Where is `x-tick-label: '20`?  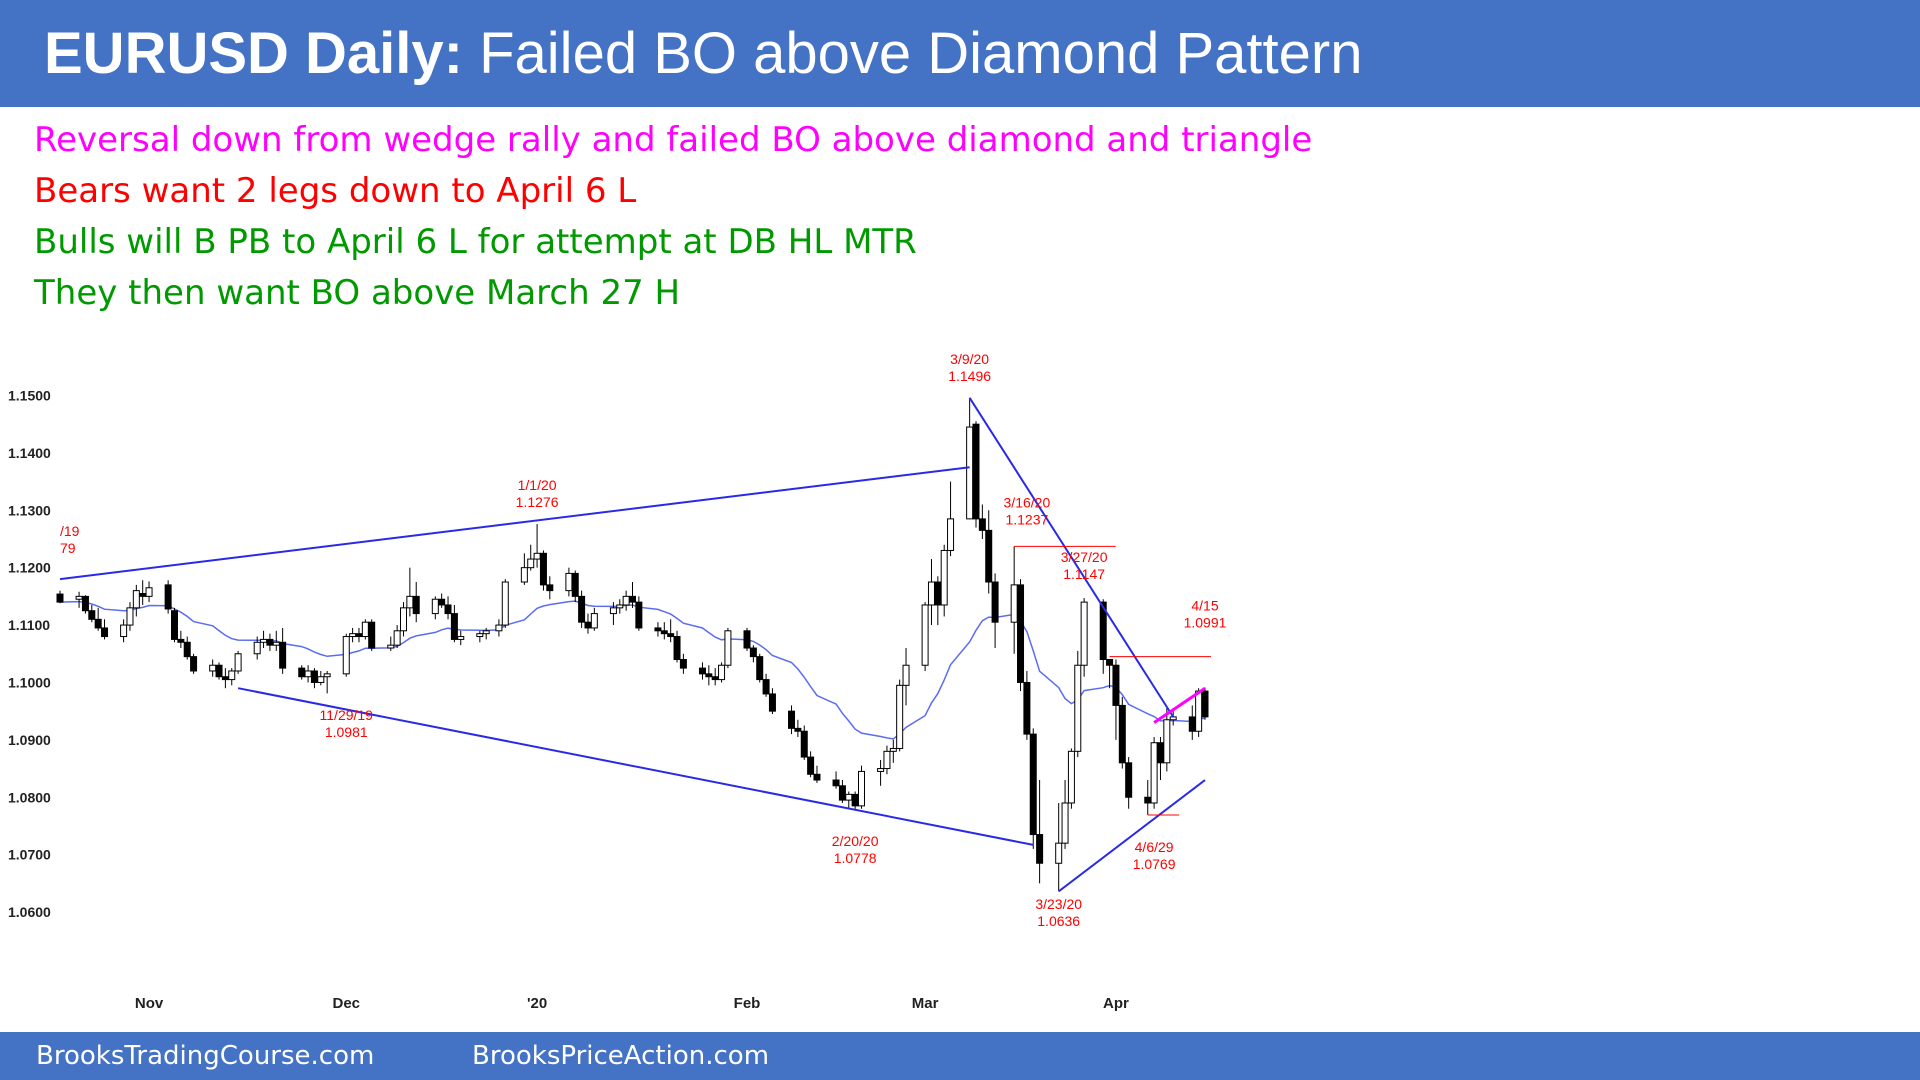
x-tick-label: '20 is located at coordinates (537, 1003).